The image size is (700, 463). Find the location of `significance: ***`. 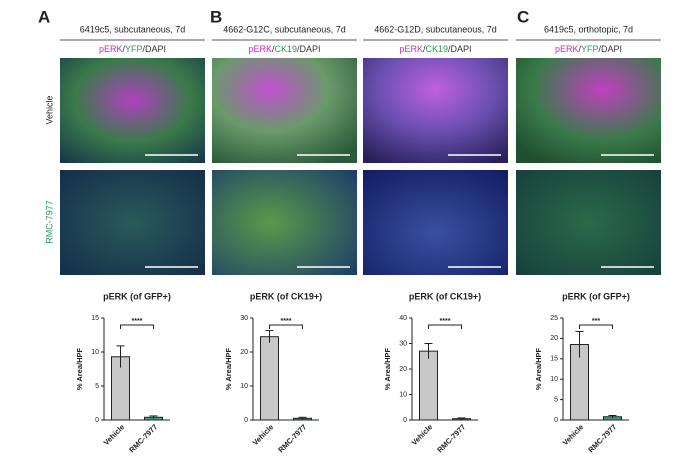

significance: *** is located at coordinates (596, 321).